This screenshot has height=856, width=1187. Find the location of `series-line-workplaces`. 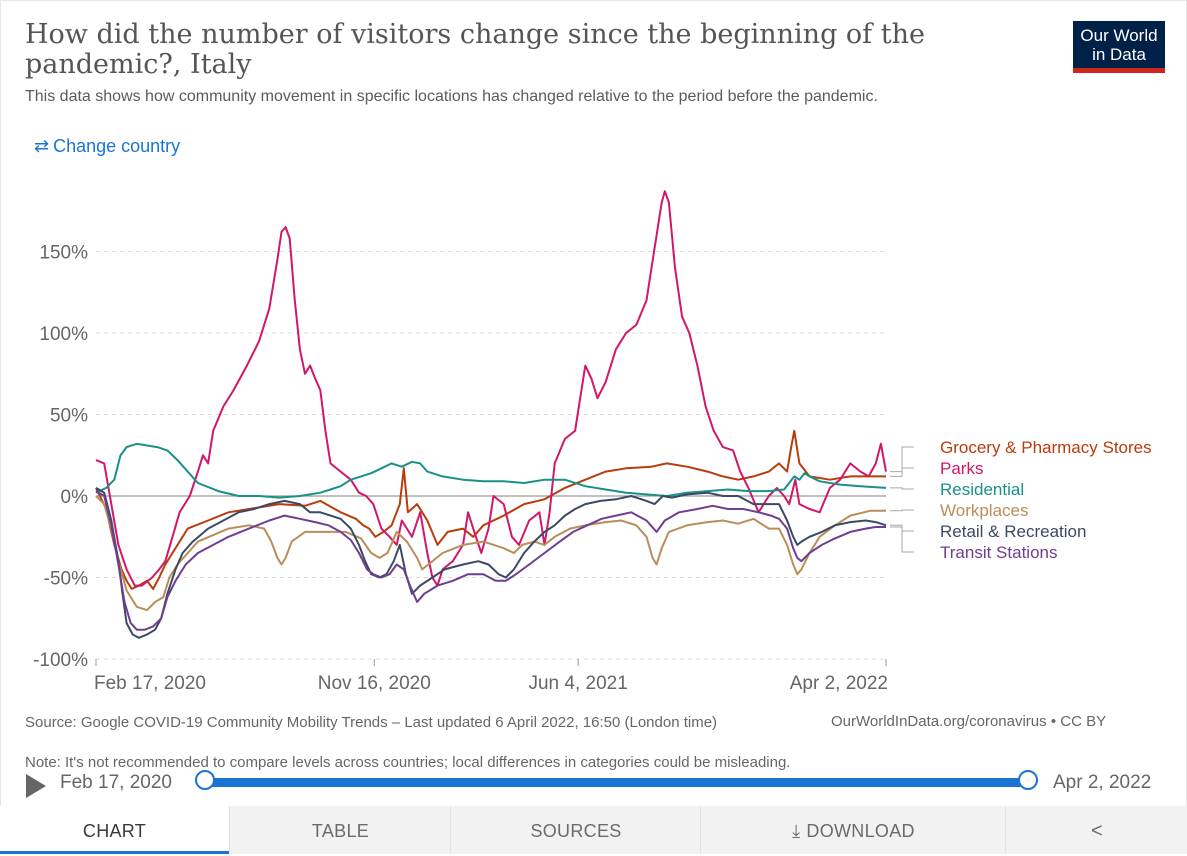

series-line-workplaces is located at coordinates (490, 553).